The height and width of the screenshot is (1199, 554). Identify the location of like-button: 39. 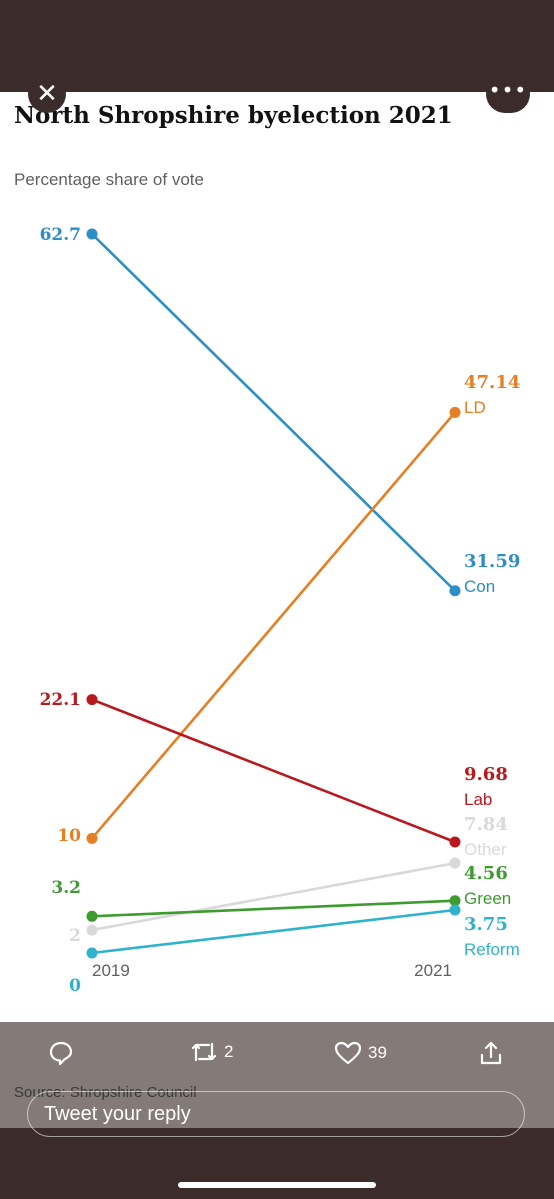
(360, 1053).